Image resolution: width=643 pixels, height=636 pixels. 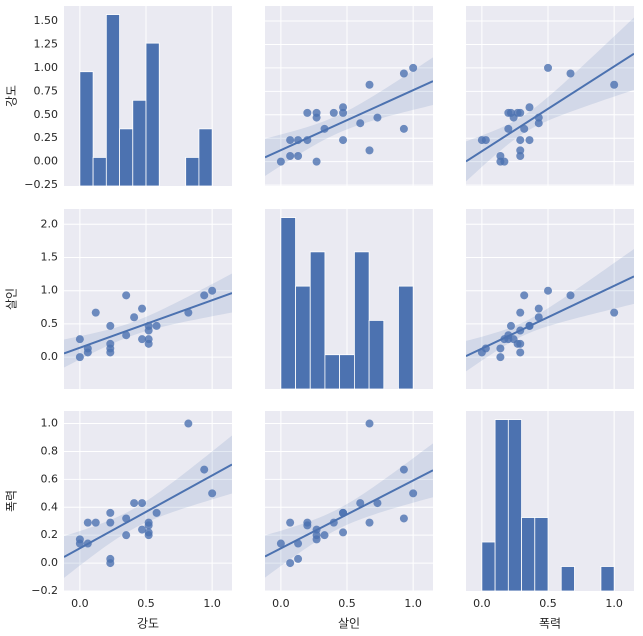 I want to click on y-axis-label: 살인, so click(x=12, y=299).